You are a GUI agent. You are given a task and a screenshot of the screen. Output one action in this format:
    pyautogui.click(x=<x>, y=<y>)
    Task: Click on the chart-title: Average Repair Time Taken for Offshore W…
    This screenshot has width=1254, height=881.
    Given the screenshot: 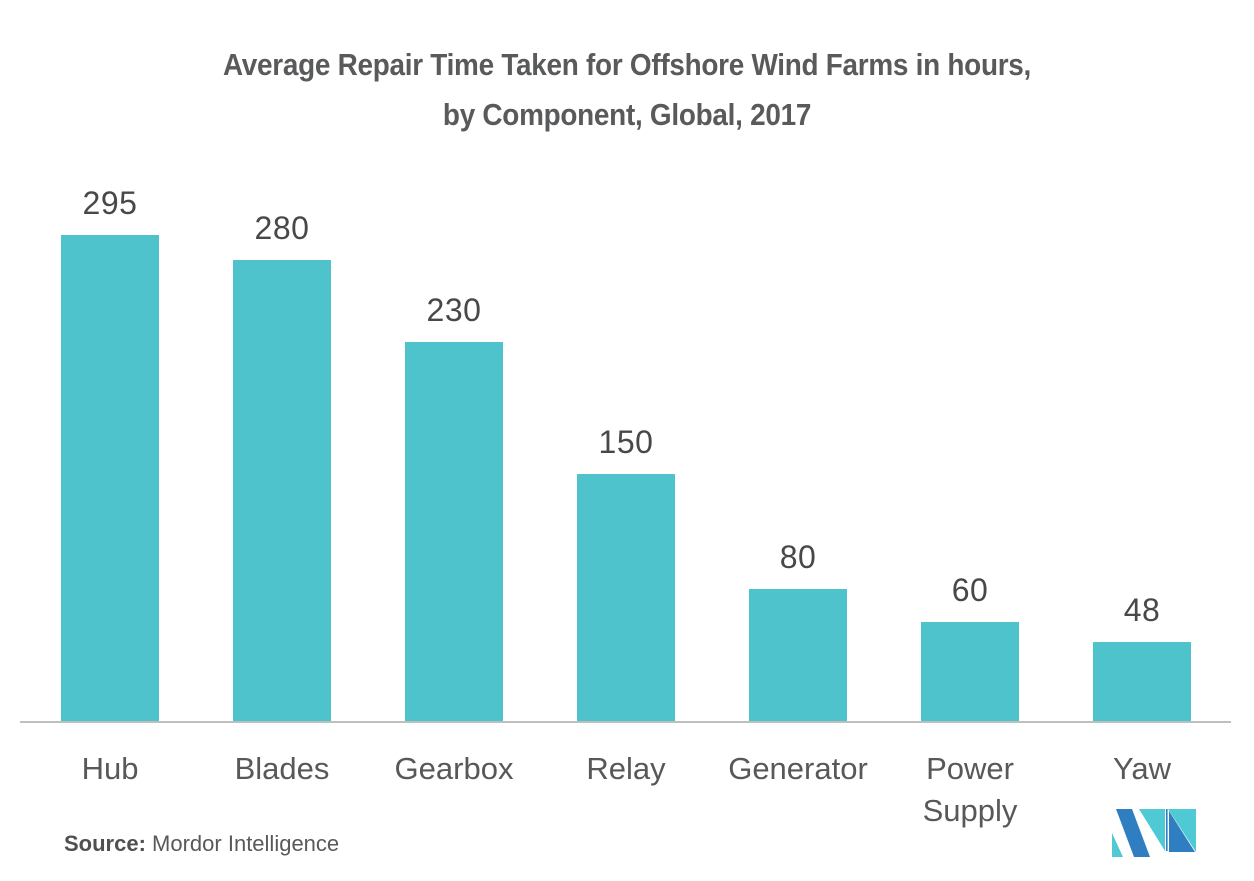 What is the action you would take?
    pyautogui.click(x=627, y=90)
    